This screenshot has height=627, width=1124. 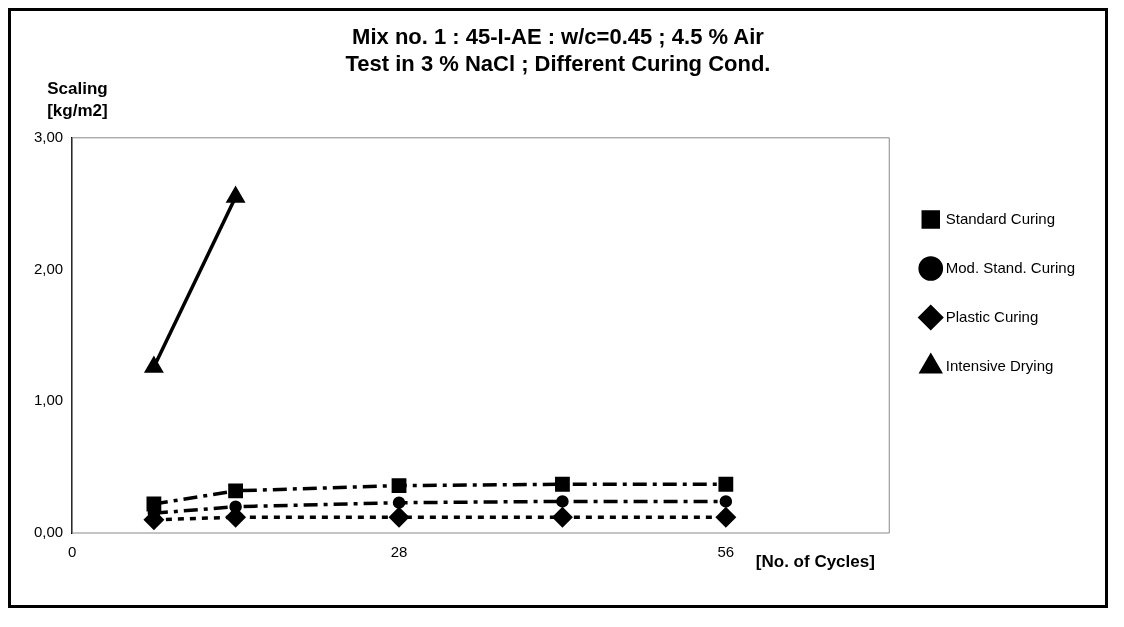 What do you see at coordinates (48, 268) in the screenshot?
I see `y-tick-label: 2,00` at bounding box center [48, 268].